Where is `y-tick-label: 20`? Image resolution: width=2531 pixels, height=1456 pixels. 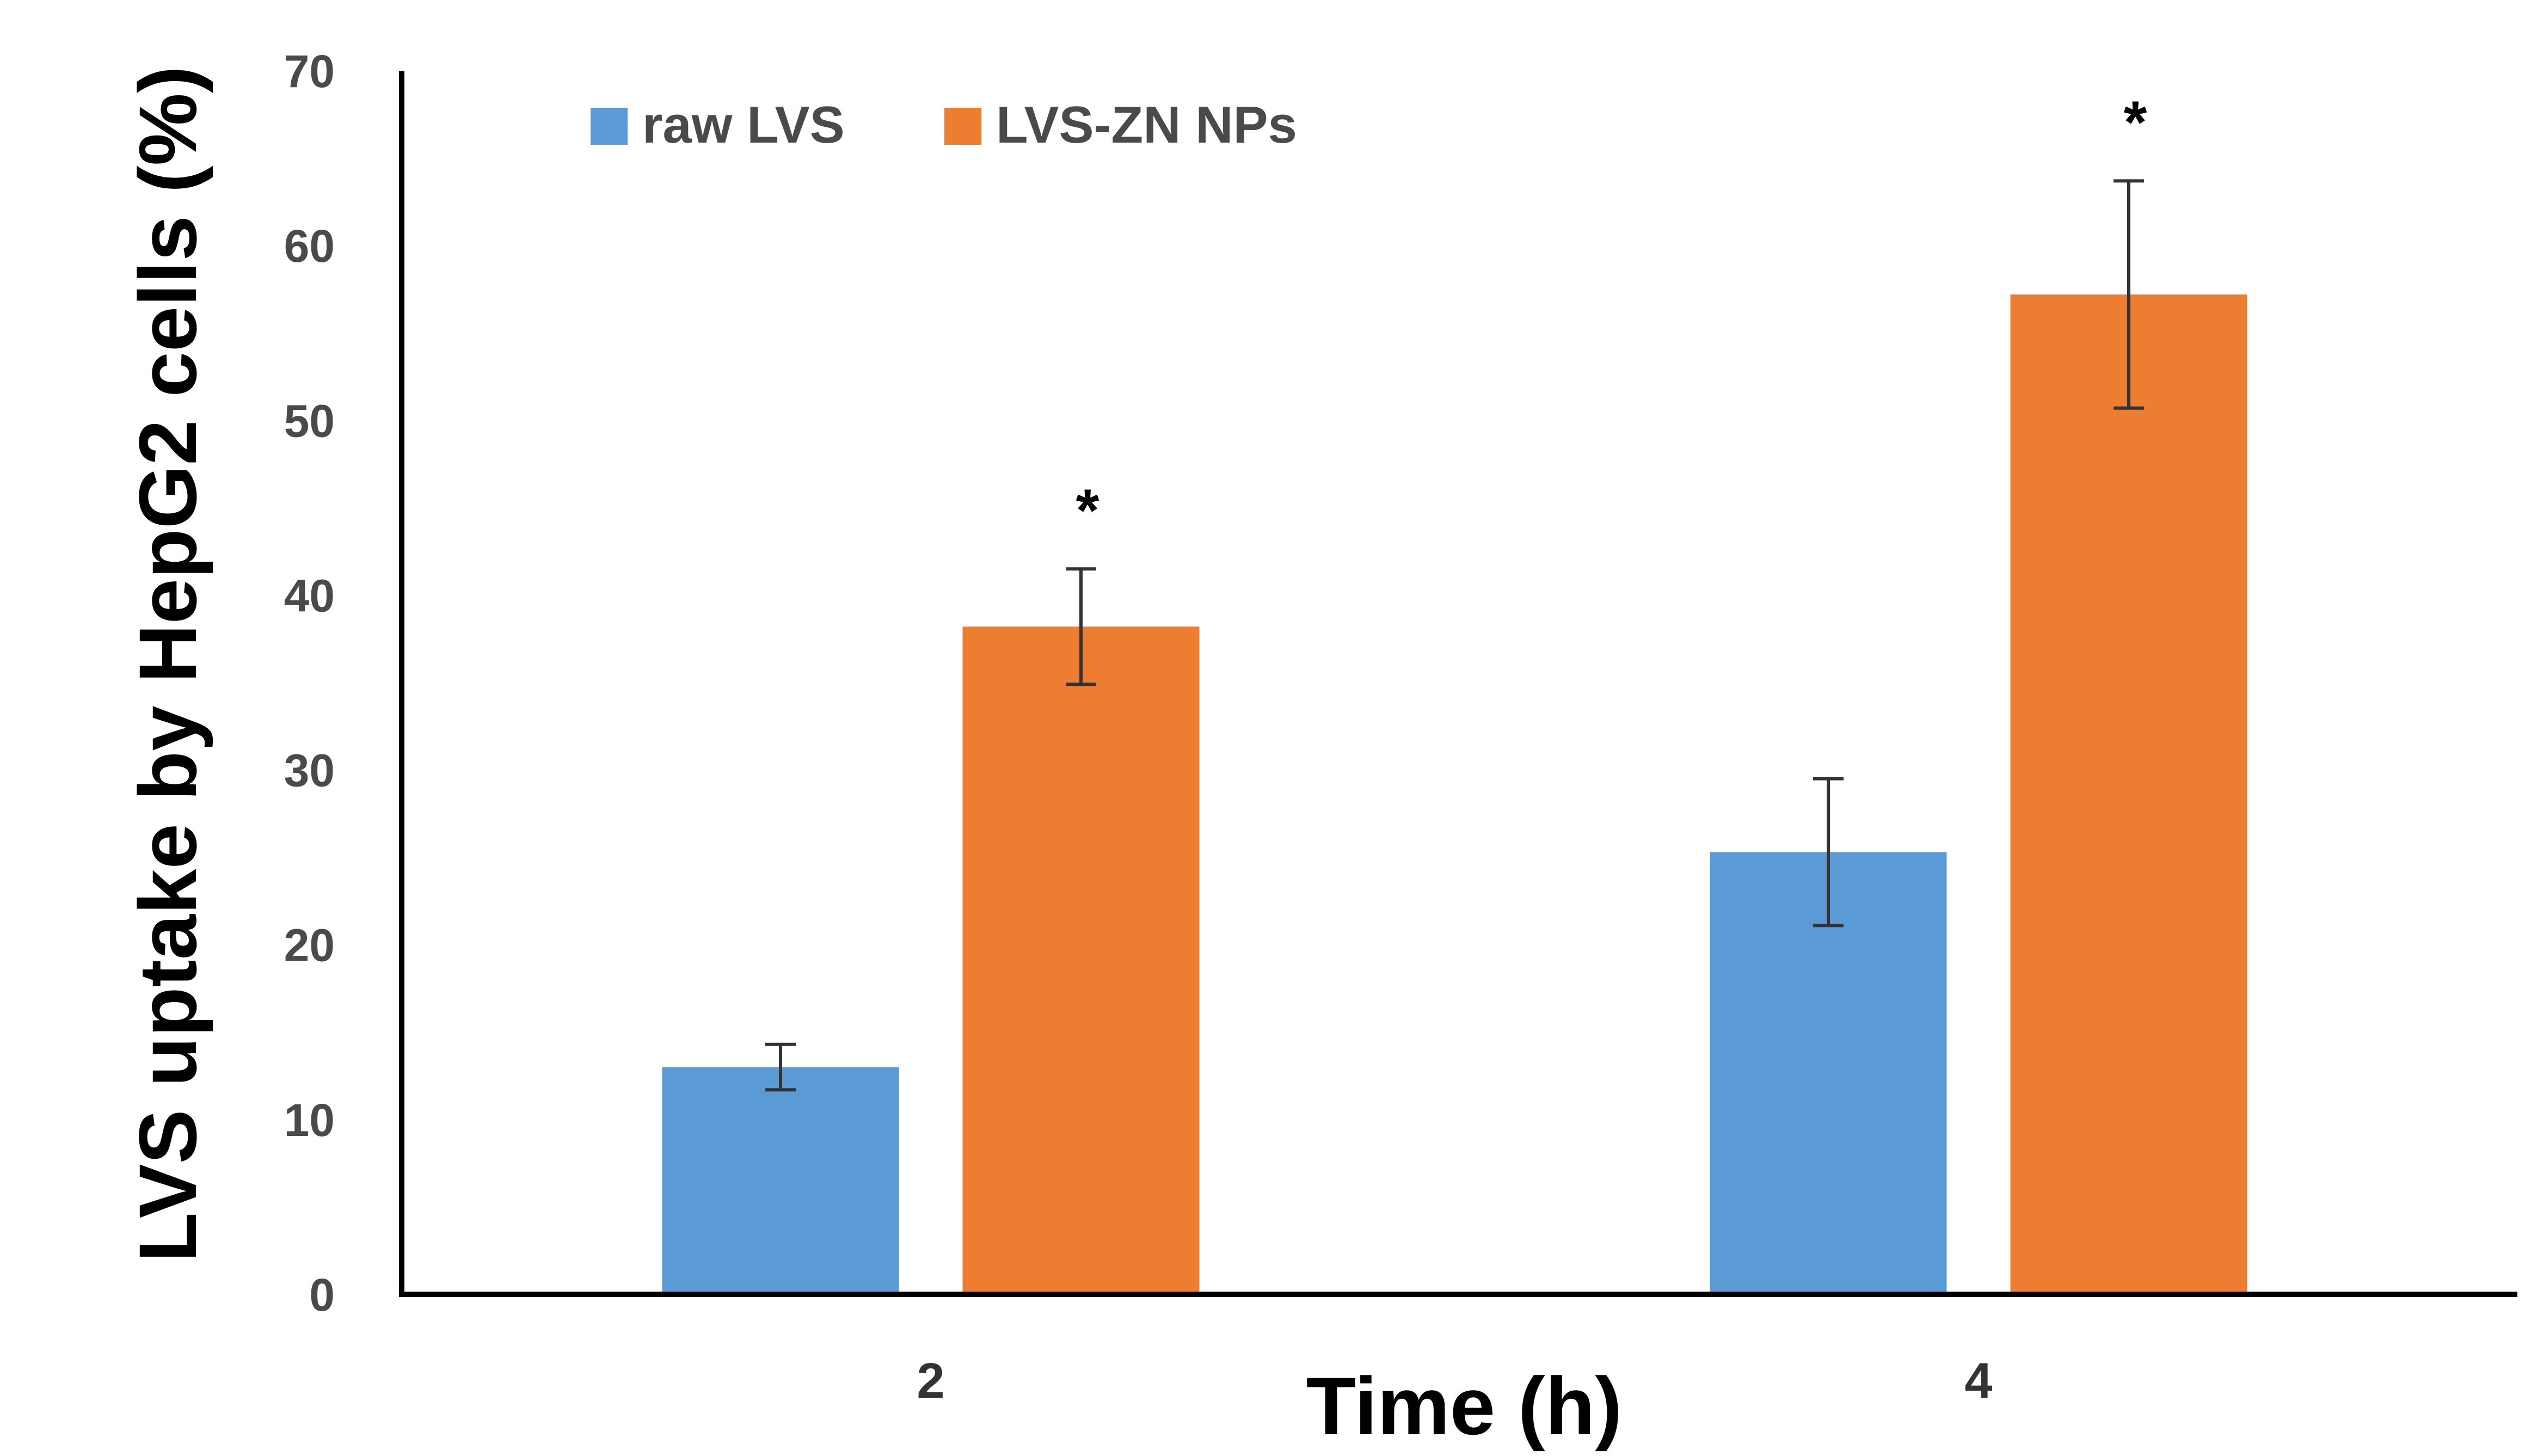
y-tick-label: 20 is located at coordinates (309, 945).